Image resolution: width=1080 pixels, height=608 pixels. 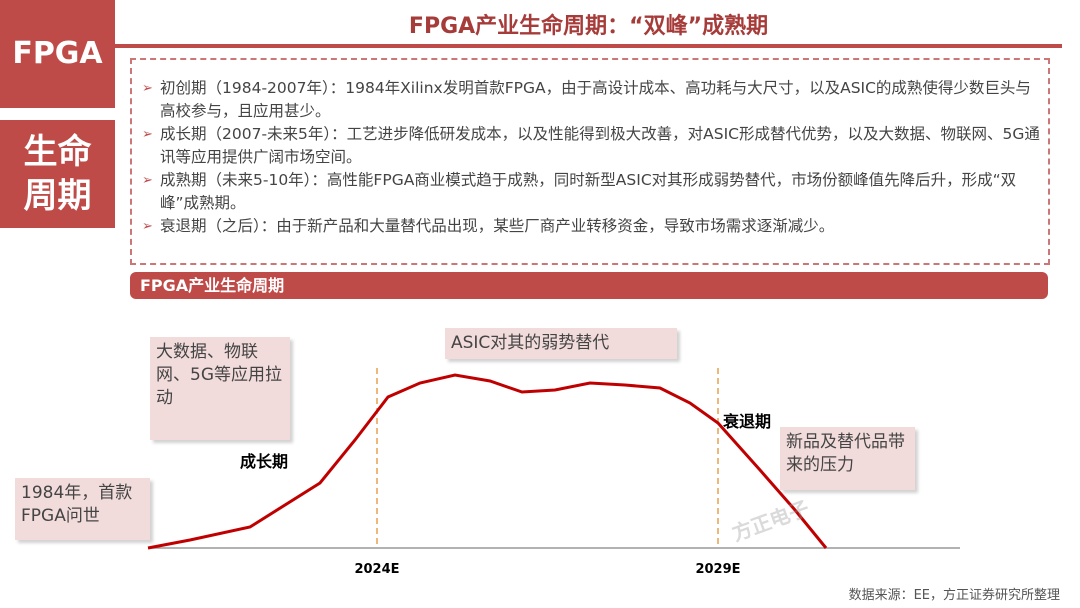 I want to click on axis-label: 2029E, so click(x=718, y=569).